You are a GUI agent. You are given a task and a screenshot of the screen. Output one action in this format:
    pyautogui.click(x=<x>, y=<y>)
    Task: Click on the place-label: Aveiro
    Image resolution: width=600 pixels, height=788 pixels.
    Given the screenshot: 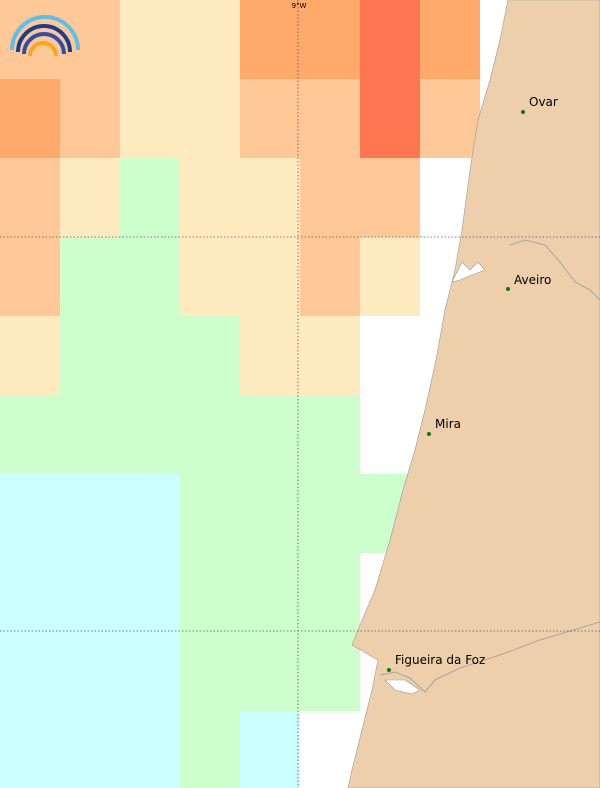 What is the action you would take?
    pyautogui.click(x=532, y=280)
    